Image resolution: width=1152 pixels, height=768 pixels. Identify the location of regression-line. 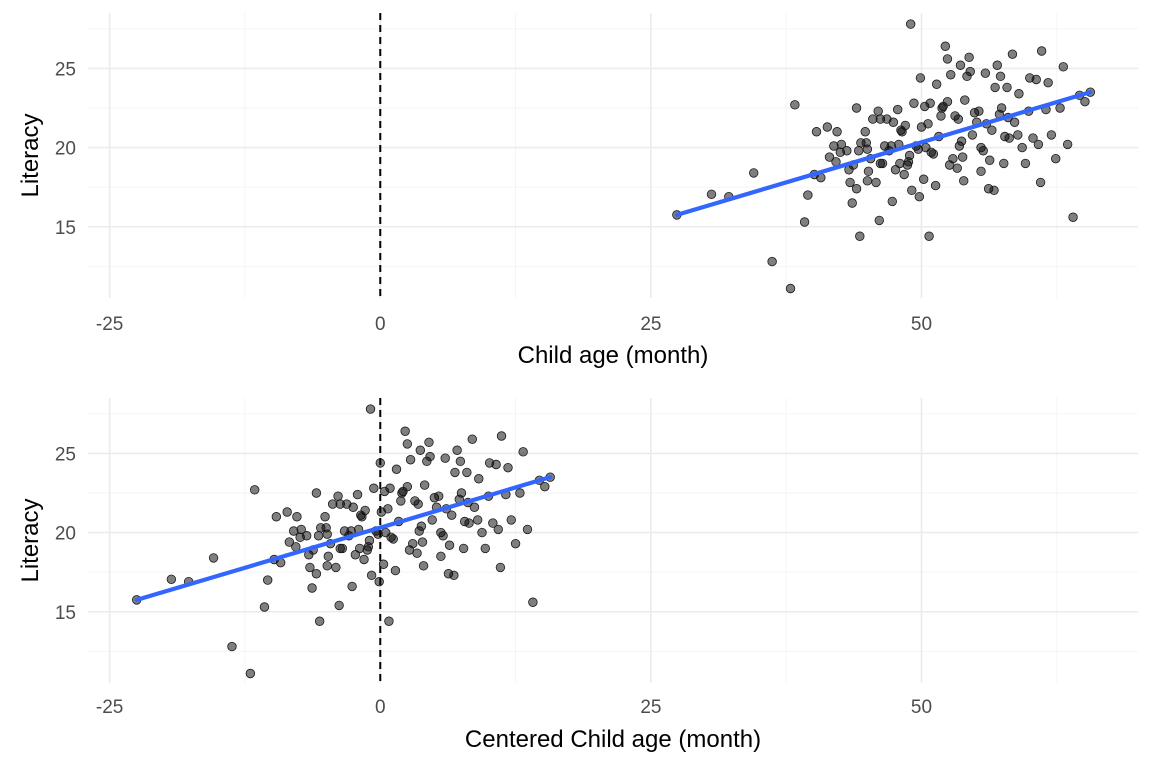
(343, 538).